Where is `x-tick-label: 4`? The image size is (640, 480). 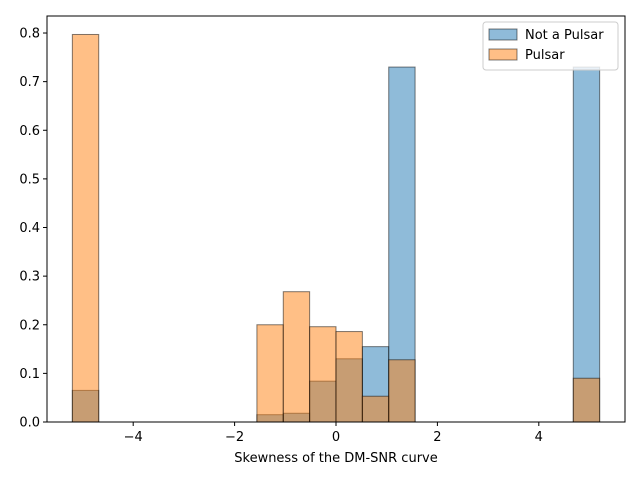 x-tick-label: 4 is located at coordinates (539, 437).